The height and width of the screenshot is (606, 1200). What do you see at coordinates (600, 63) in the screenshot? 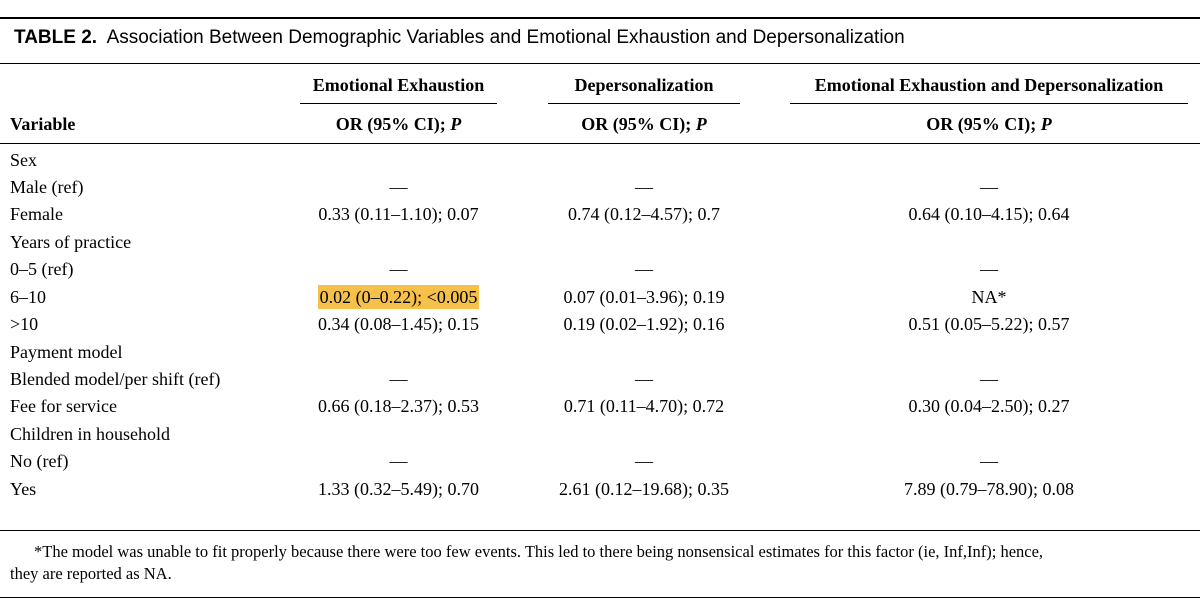
I see `caption-rule` at bounding box center [600, 63].